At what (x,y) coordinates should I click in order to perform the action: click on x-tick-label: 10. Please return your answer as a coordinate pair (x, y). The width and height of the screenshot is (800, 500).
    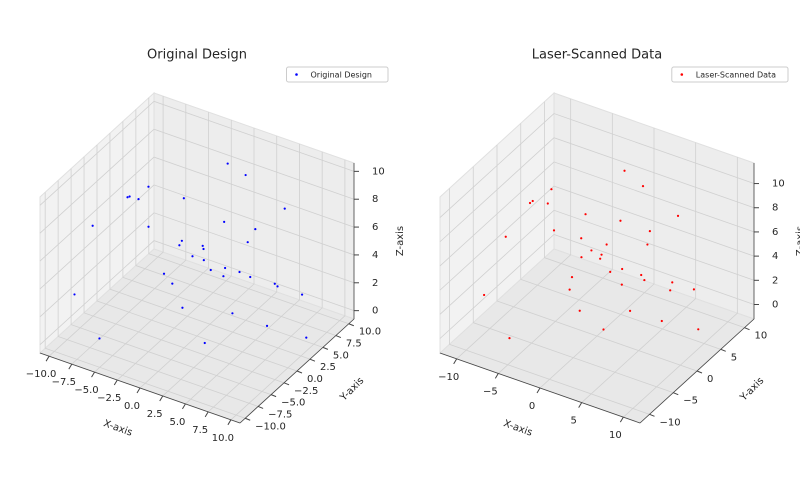
    Looking at the image, I should click on (615, 435).